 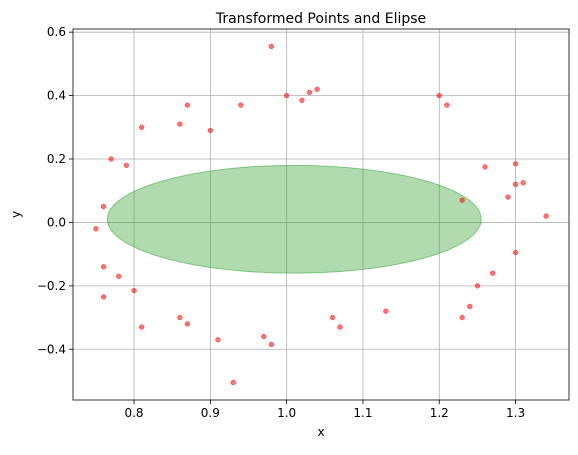 I want to click on x-axis-label: x, so click(x=320, y=432).